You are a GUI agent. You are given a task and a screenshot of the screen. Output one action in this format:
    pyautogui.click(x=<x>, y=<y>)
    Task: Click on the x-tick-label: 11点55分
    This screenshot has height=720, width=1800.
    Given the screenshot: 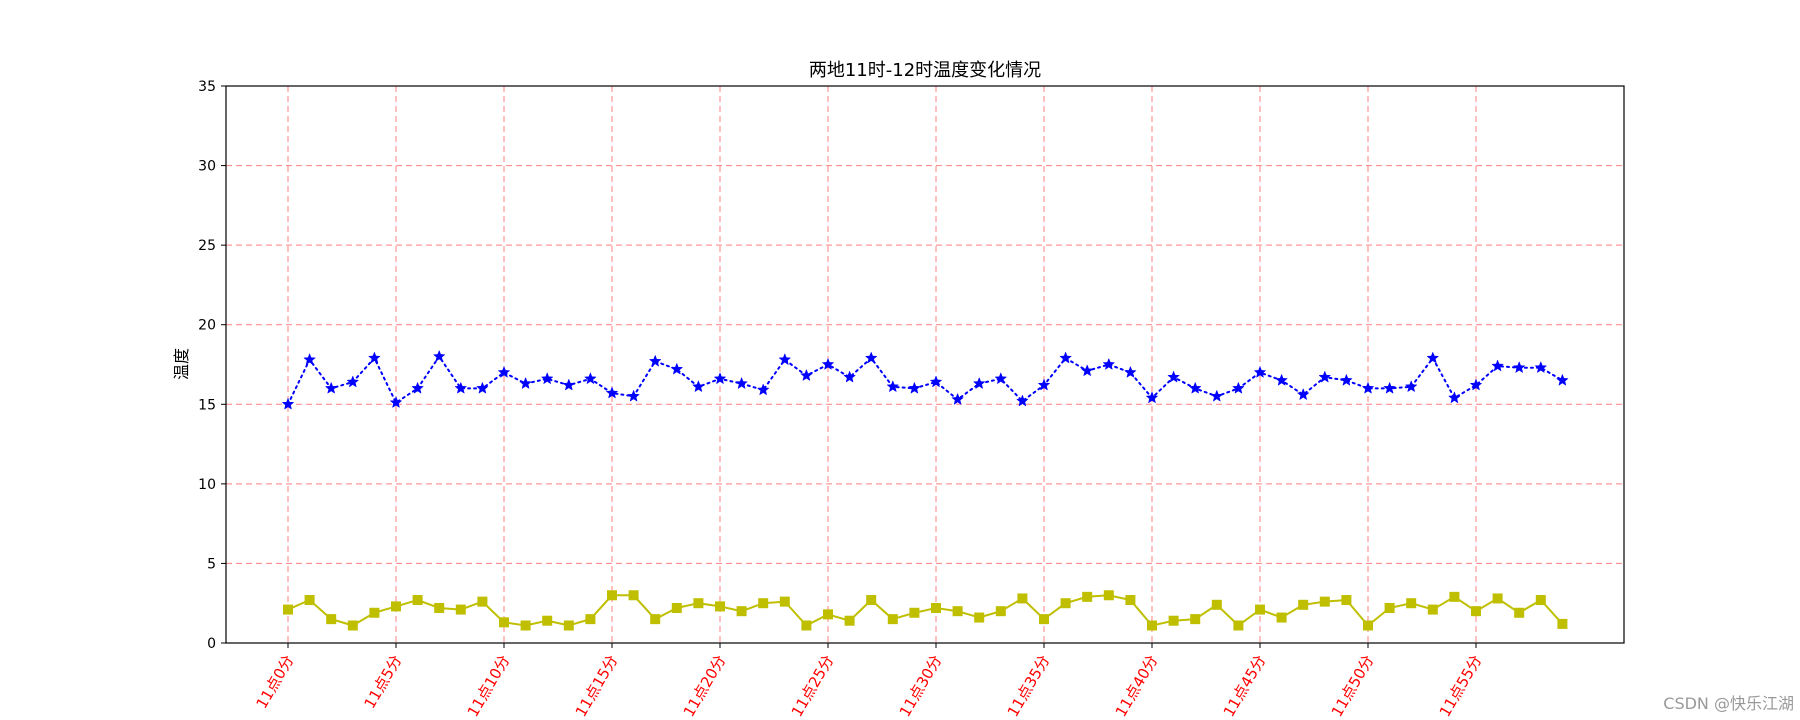 What is the action you would take?
    pyautogui.click(x=1461, y=686)
    